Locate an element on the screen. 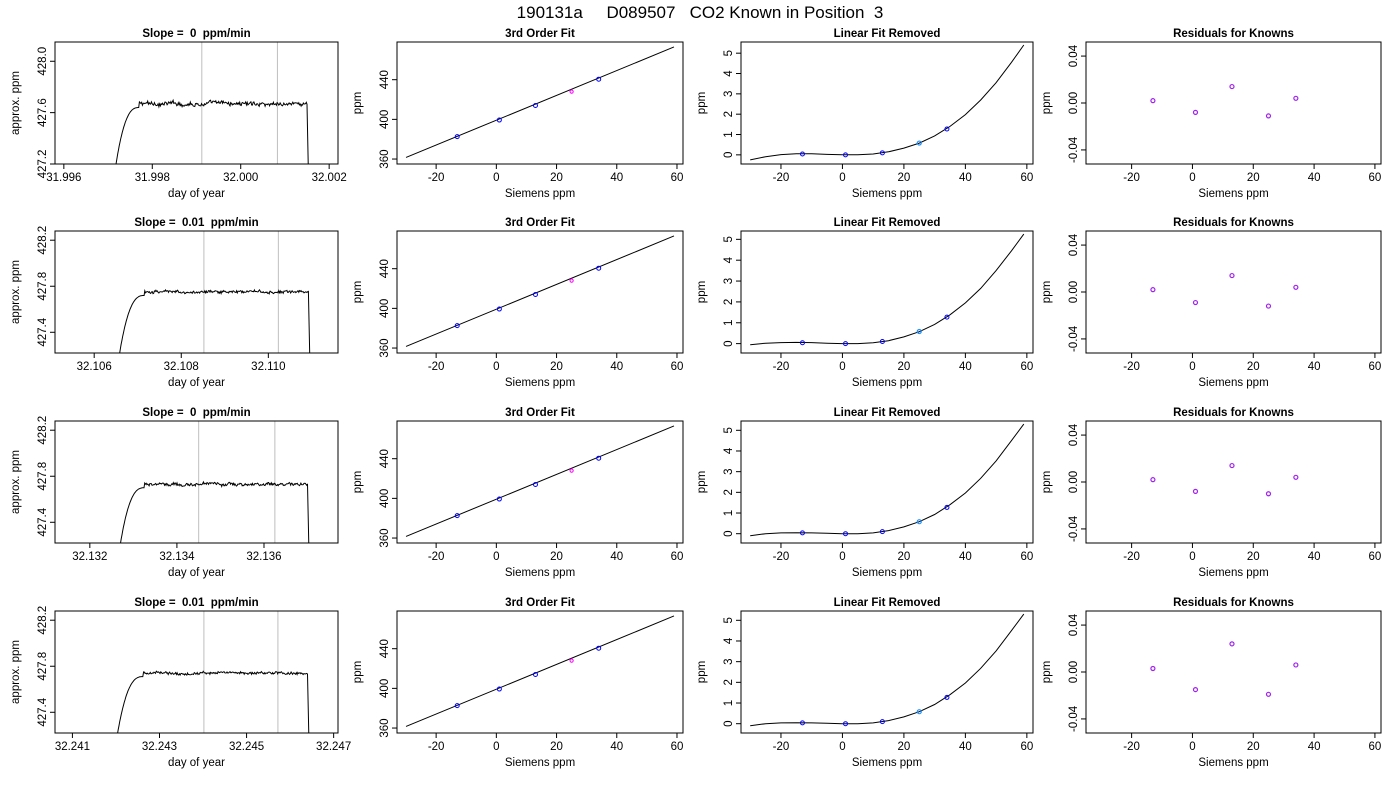 The width and height of the screenshot is (1400, 800). fit-curve is located at coordinates (887, 102).